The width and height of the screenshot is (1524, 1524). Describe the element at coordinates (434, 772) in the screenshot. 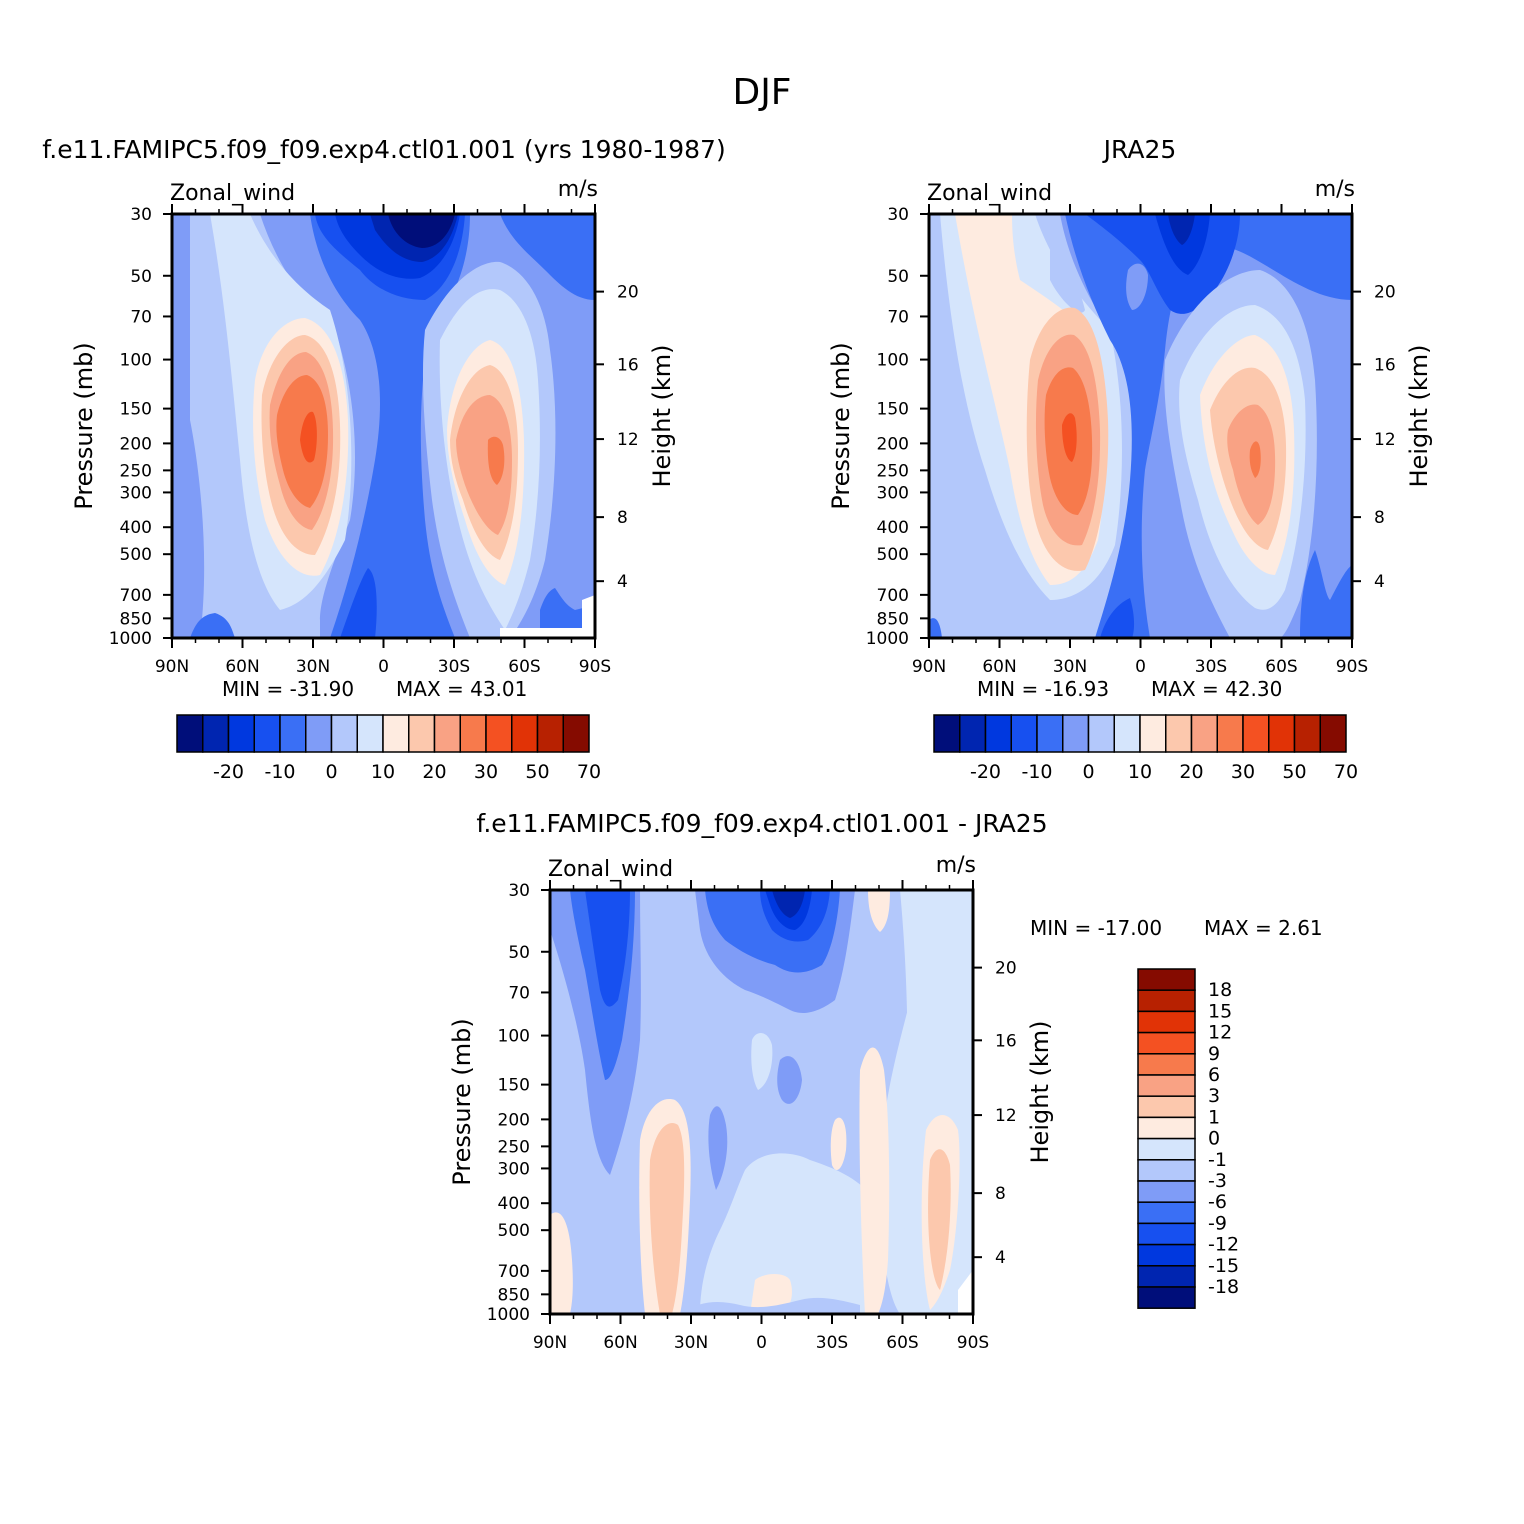

I see `panel-model-colorbar-label: 20` at that location.